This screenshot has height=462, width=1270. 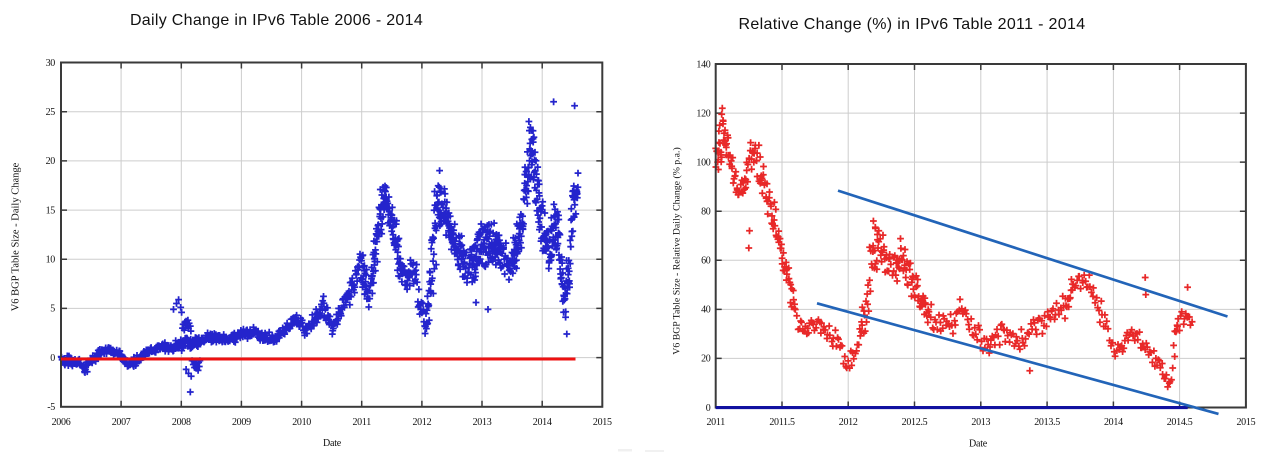 What do you see at coordinates (51, 63) in the screenshot?
I see `svg-text: 30` at bounding box center [51, 63].